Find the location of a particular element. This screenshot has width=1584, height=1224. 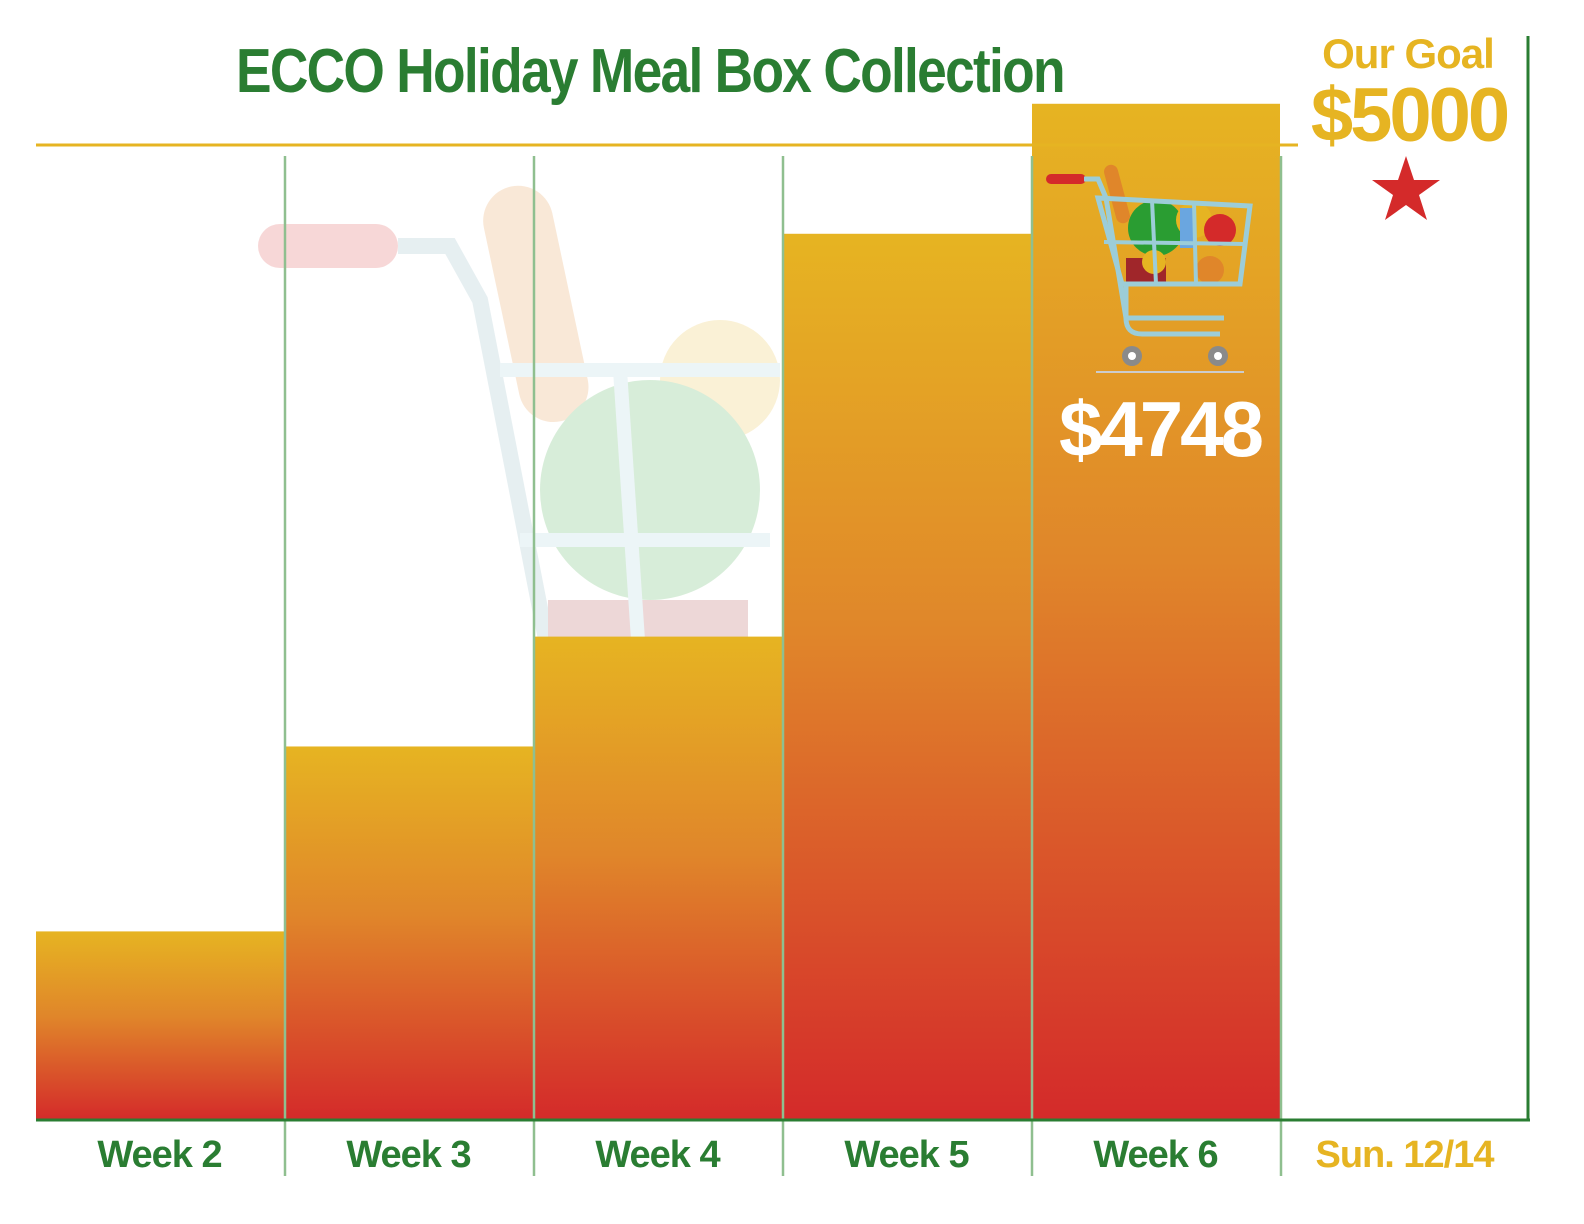

data-label-week-6: $4748 is located at coordinates (1161, 429).